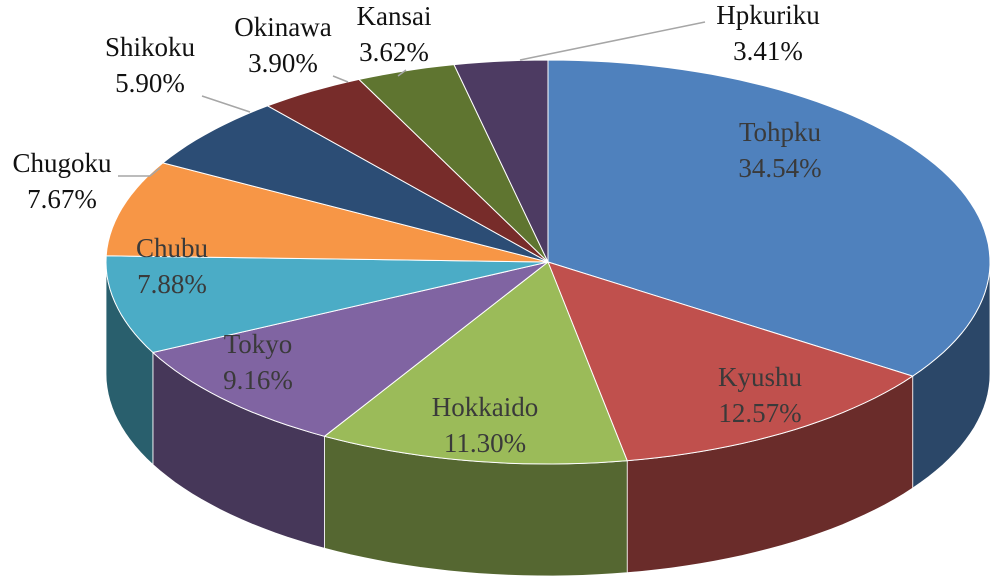  What do you see at coordinates (258, 380) in the screenshot?
I see `label-value: 9.16%` at bounding box center [258, 380].